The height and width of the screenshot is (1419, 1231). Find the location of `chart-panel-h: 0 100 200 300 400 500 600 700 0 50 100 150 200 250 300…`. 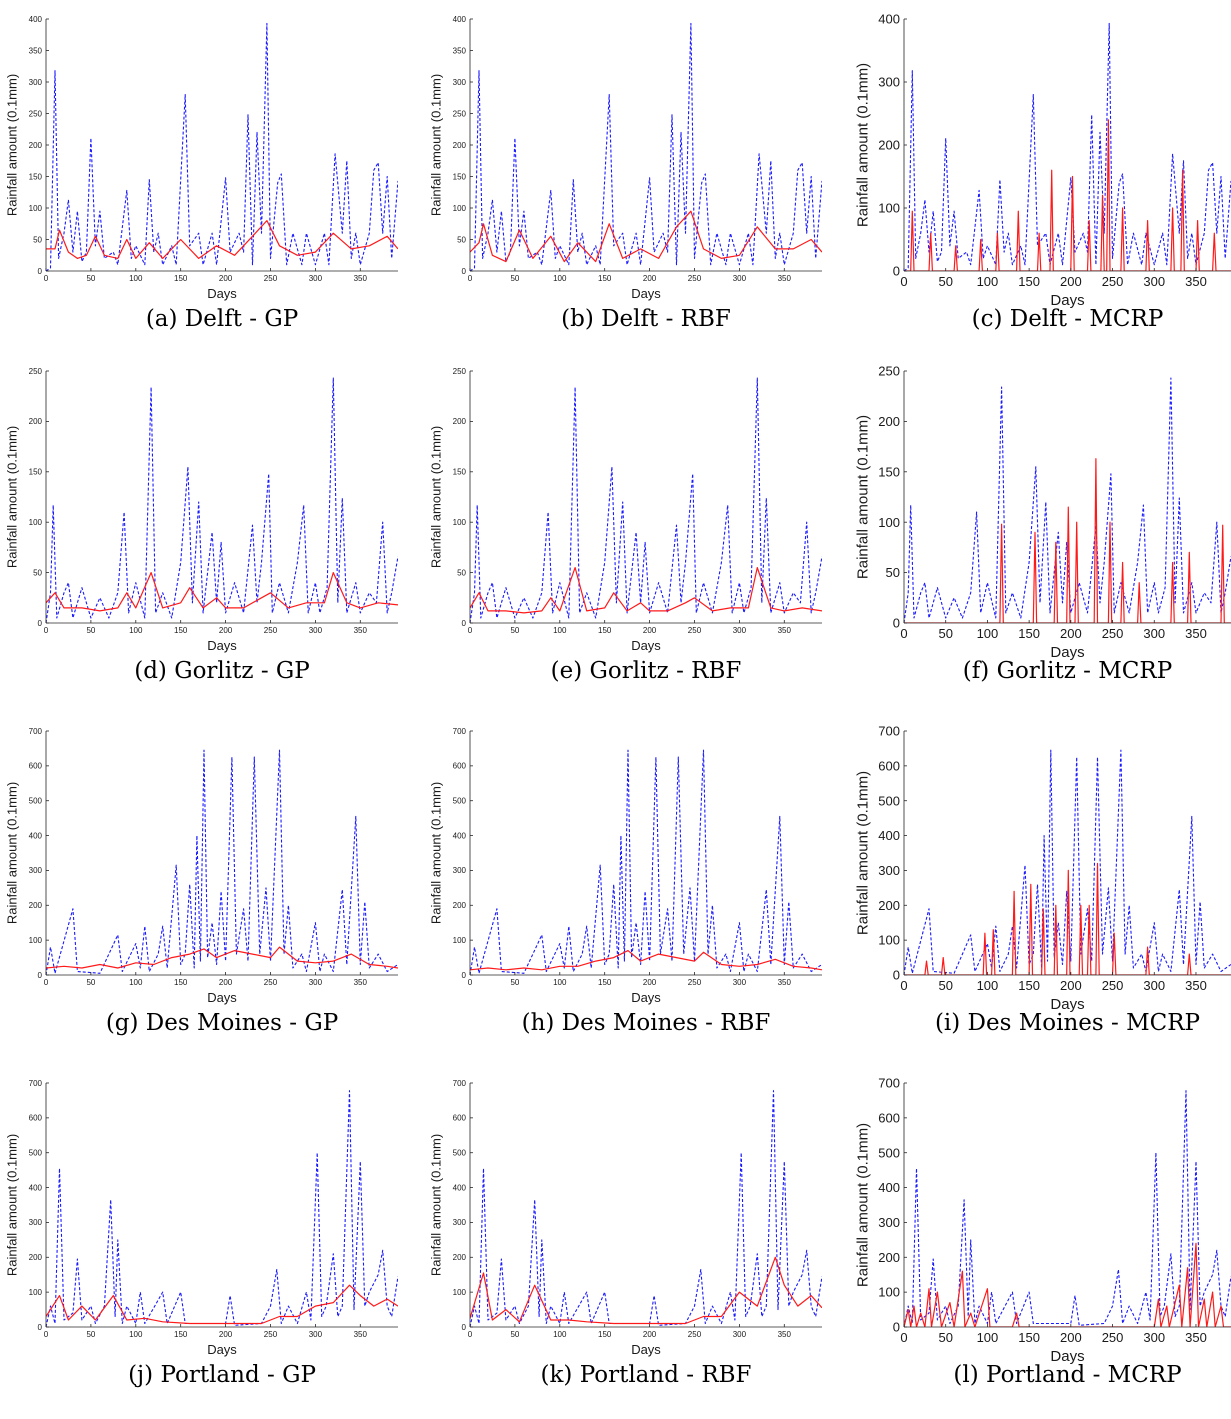

chart-panel-h: 0 100 200 300 400 500 600 700 0 50 100 150 200 250 300… is located at coordinates (623, 854).